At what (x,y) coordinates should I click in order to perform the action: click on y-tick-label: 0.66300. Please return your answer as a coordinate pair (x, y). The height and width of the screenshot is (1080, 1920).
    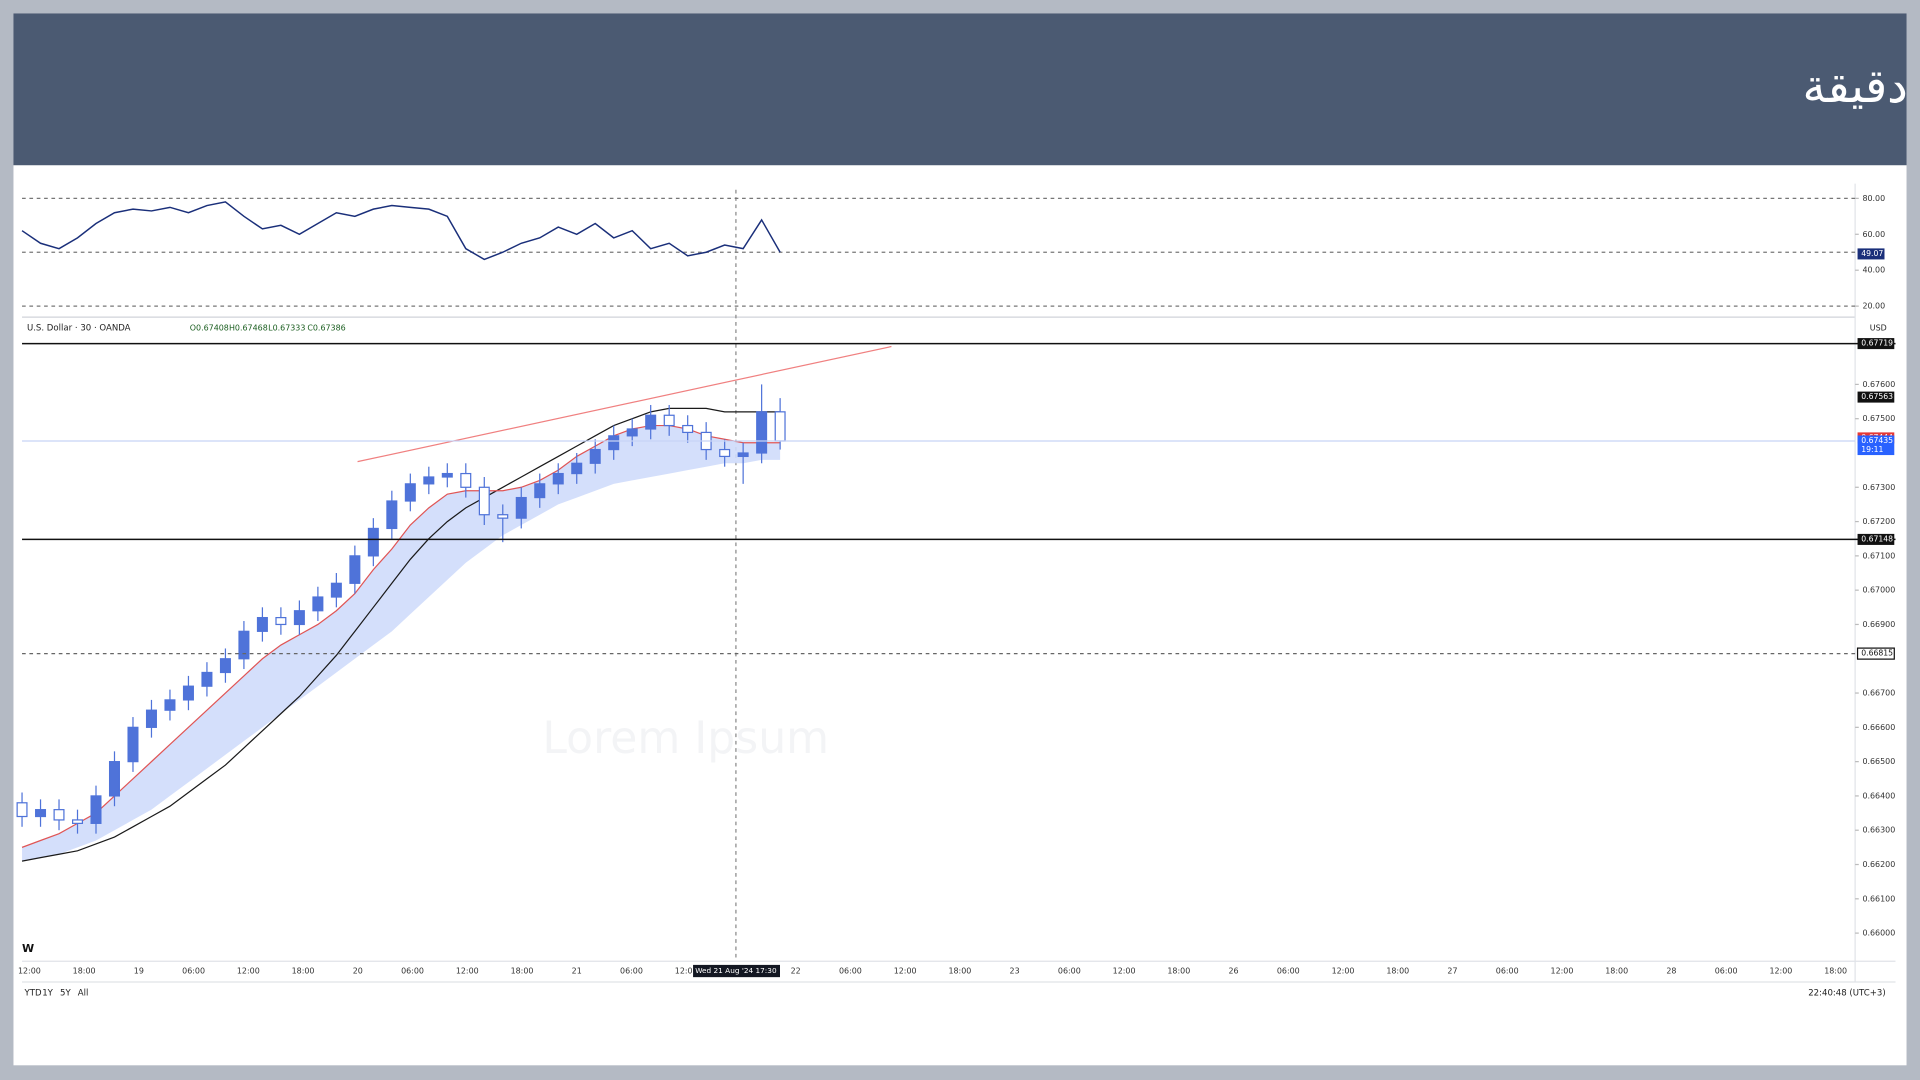
    Looking at the image, I should click on (1878, 830).